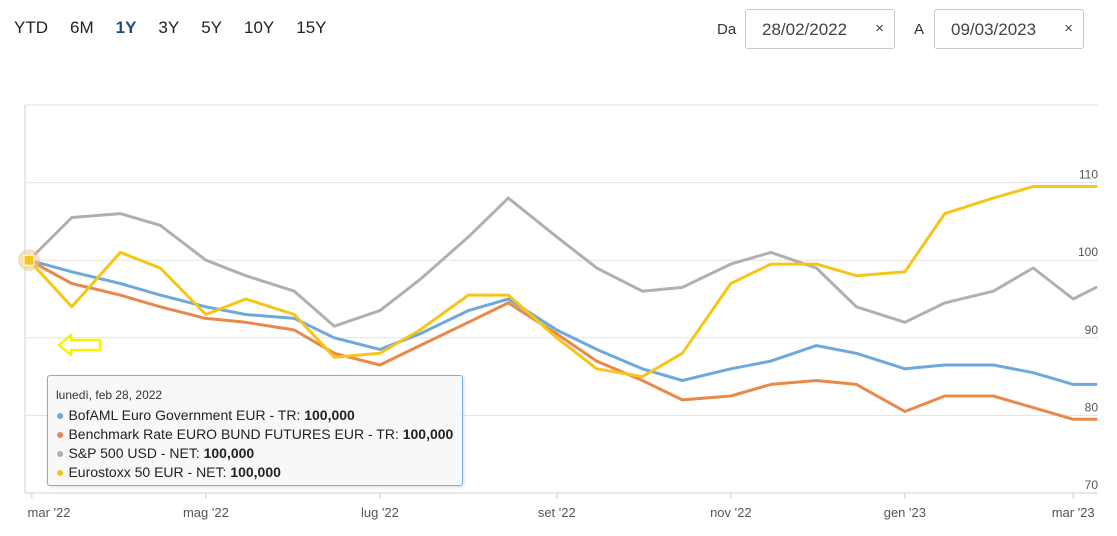 Image resolution: width=1117 pixels, height=536 pixels. I want to click on x-tick-label: mag '22, so click(206, 512).